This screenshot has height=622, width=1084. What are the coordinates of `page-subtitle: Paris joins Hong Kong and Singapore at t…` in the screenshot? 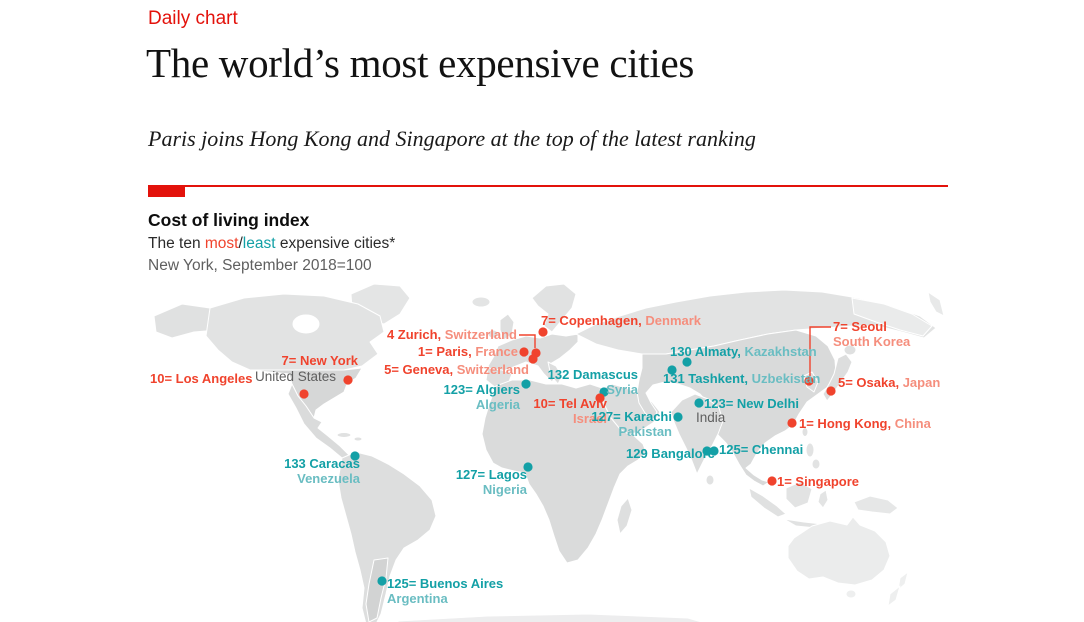 It's located at (452, 138).